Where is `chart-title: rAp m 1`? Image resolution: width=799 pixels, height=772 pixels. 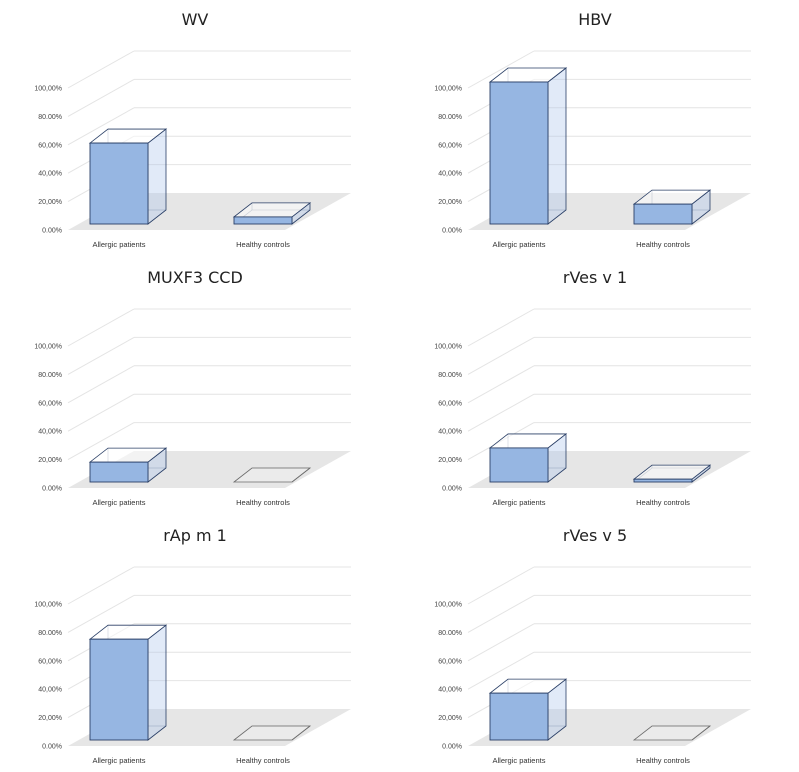
chart-title: rAp m 1 is located at coordinates (195, 535).